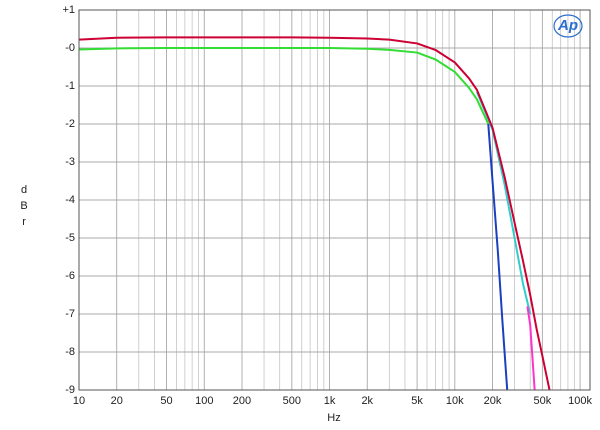 This screenshot has width=600, height=430. Describe the element at coordinates (417, 401) in the screenshot. I see `x-tick-label: 5k` at that location.